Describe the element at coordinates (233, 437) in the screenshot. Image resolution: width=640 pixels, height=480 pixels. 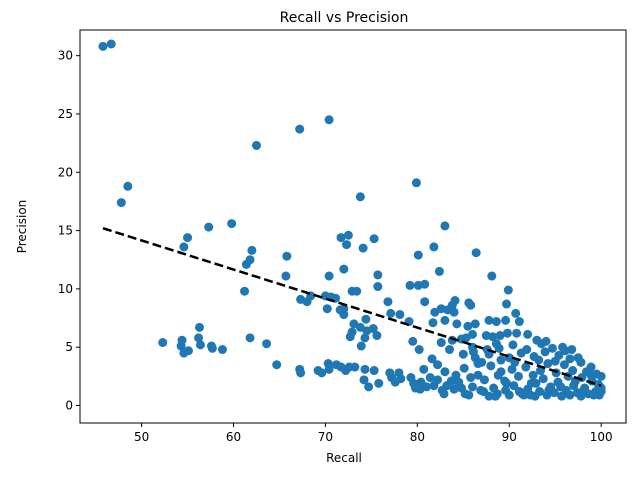
I see `x-tick-label: 60` at that location.